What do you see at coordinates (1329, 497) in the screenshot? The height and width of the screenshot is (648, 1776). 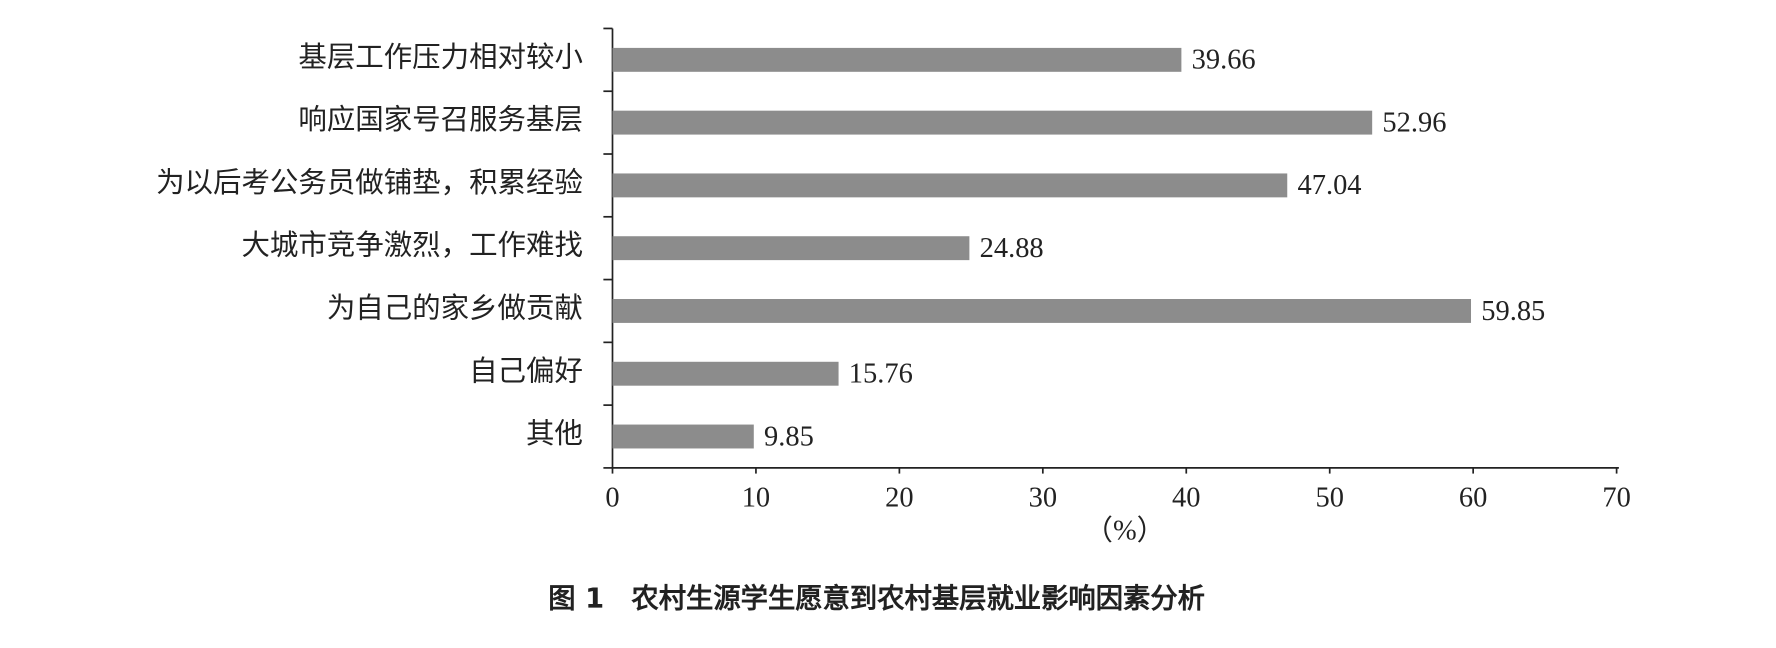 I see `x-tick-label: 50` at bounding box center [1329, 497].